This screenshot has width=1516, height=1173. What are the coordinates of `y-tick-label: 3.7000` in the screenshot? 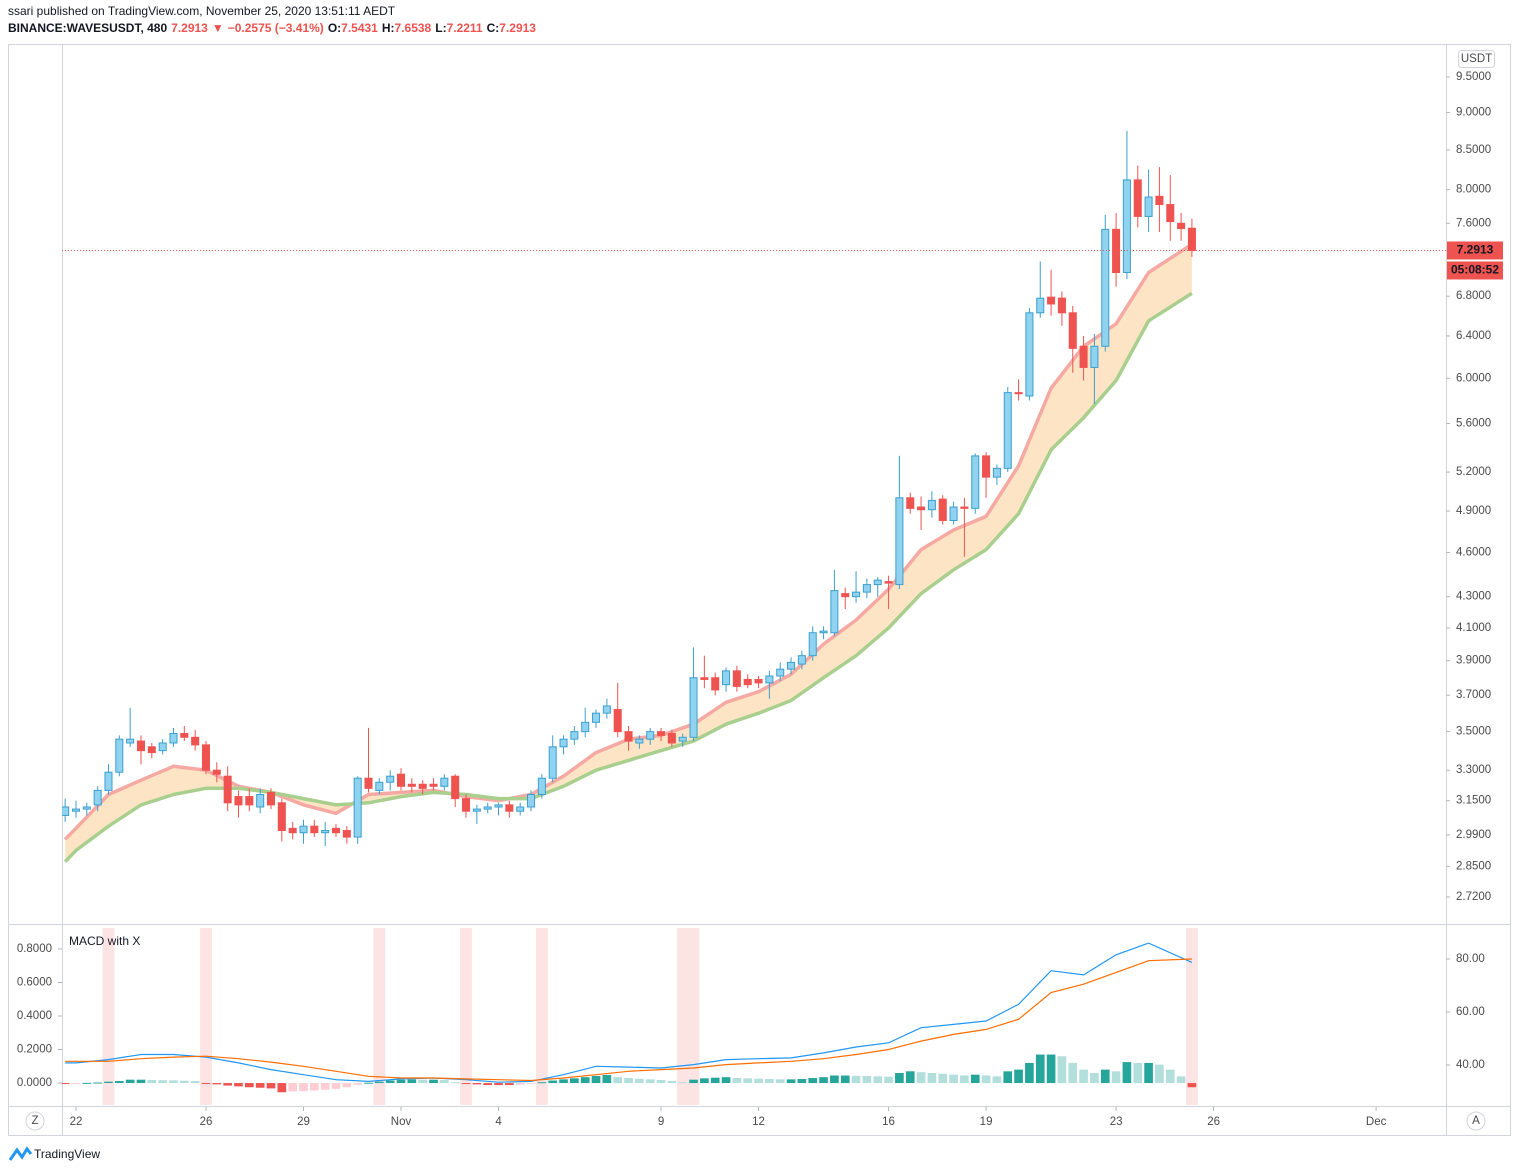 It's located at (1473, 695).